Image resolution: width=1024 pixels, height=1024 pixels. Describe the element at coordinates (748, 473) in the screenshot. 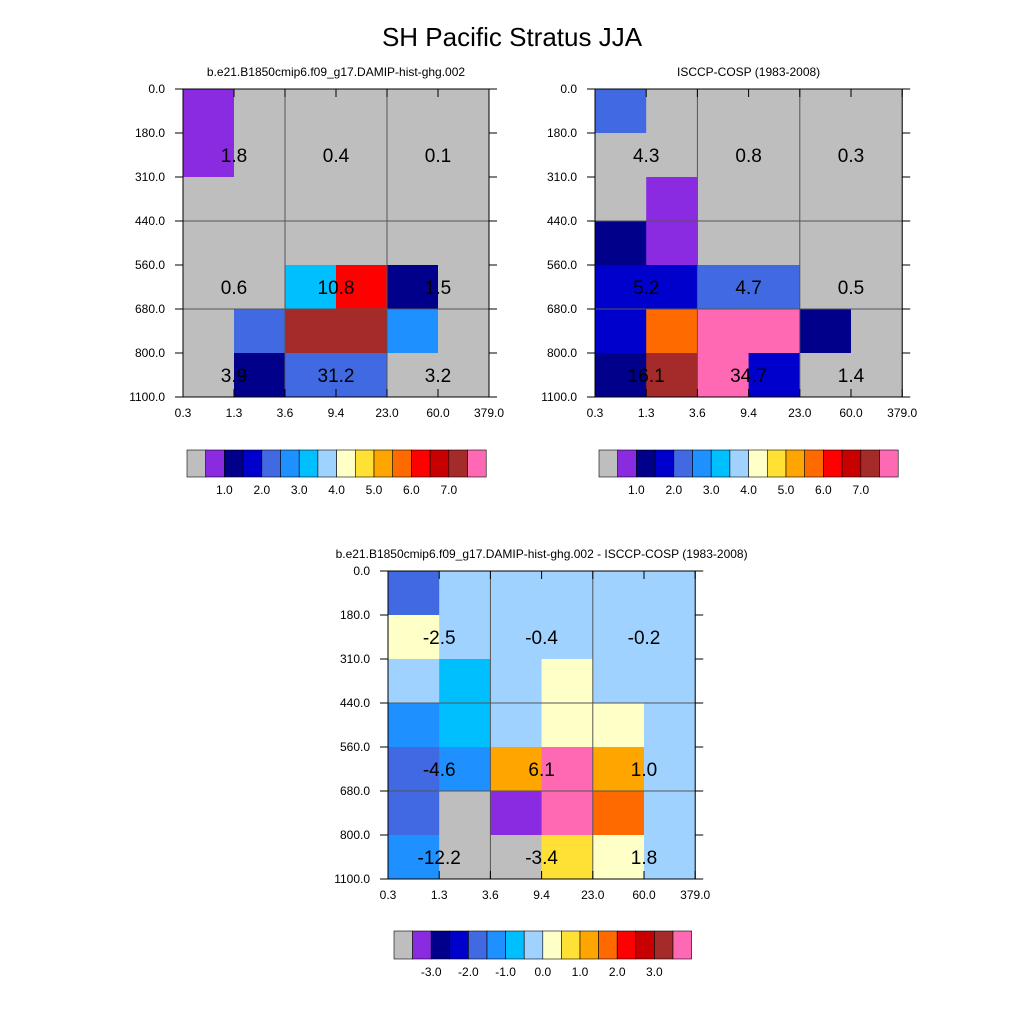

I see `colorbar: 1.0 2.0 3.0 4.0 5.0 6.0 7.0` at that location.